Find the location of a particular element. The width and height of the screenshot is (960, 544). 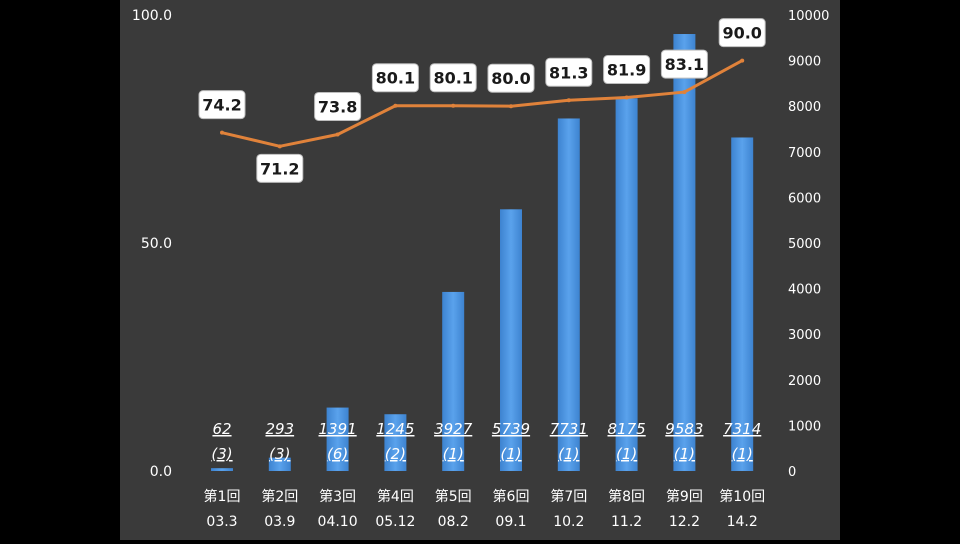

bar-value-label: 1391 is located at coordinates (338, 429).